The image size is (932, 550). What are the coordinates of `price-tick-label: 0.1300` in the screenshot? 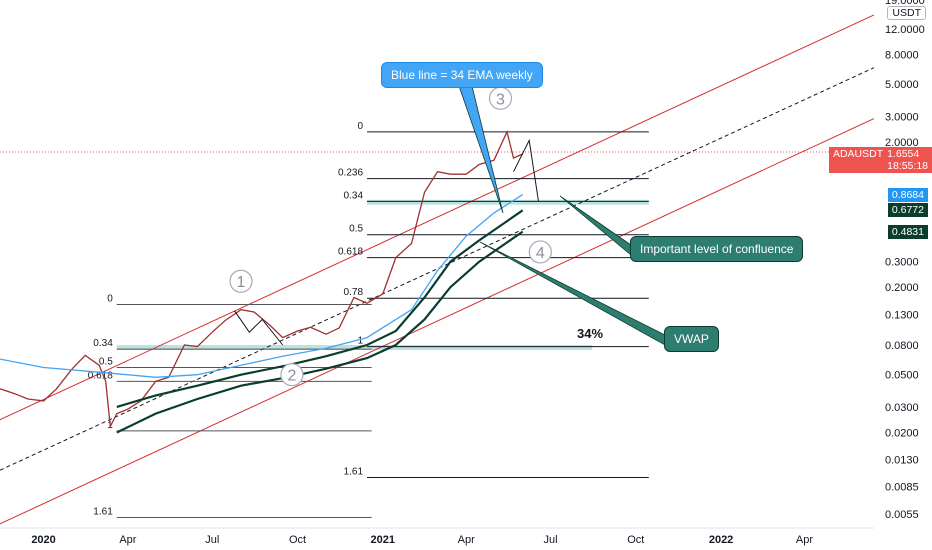 It's located at (902, 315).